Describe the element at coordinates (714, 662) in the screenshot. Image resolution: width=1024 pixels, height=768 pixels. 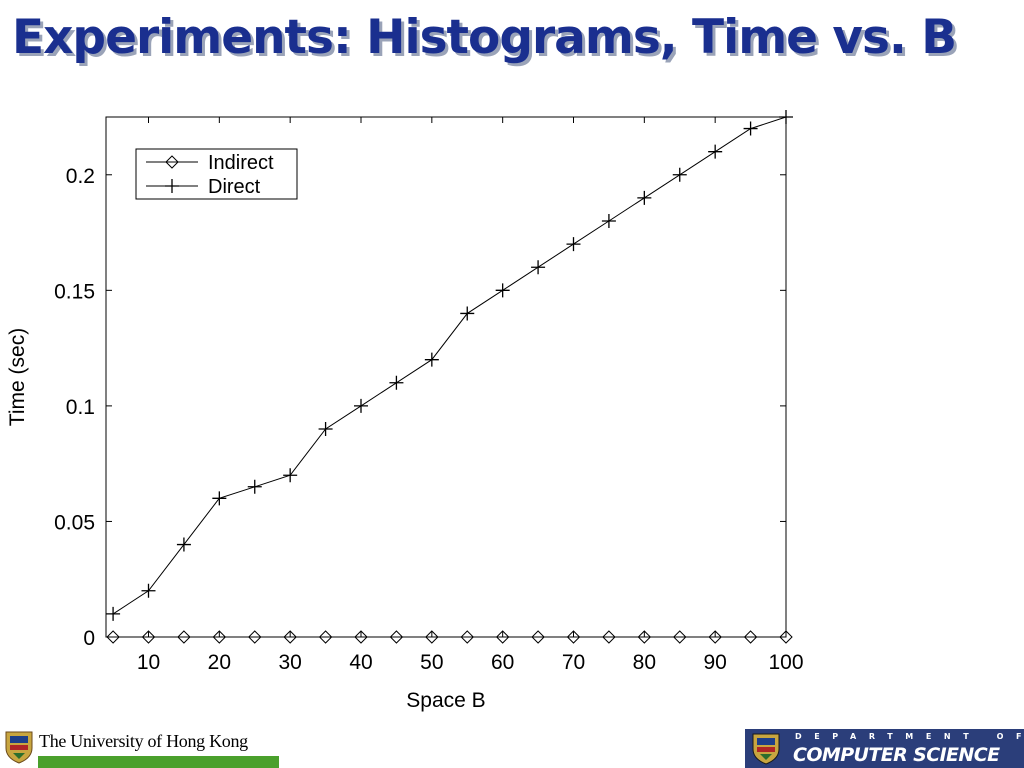
I see `x-tick-label: 90` at that location.